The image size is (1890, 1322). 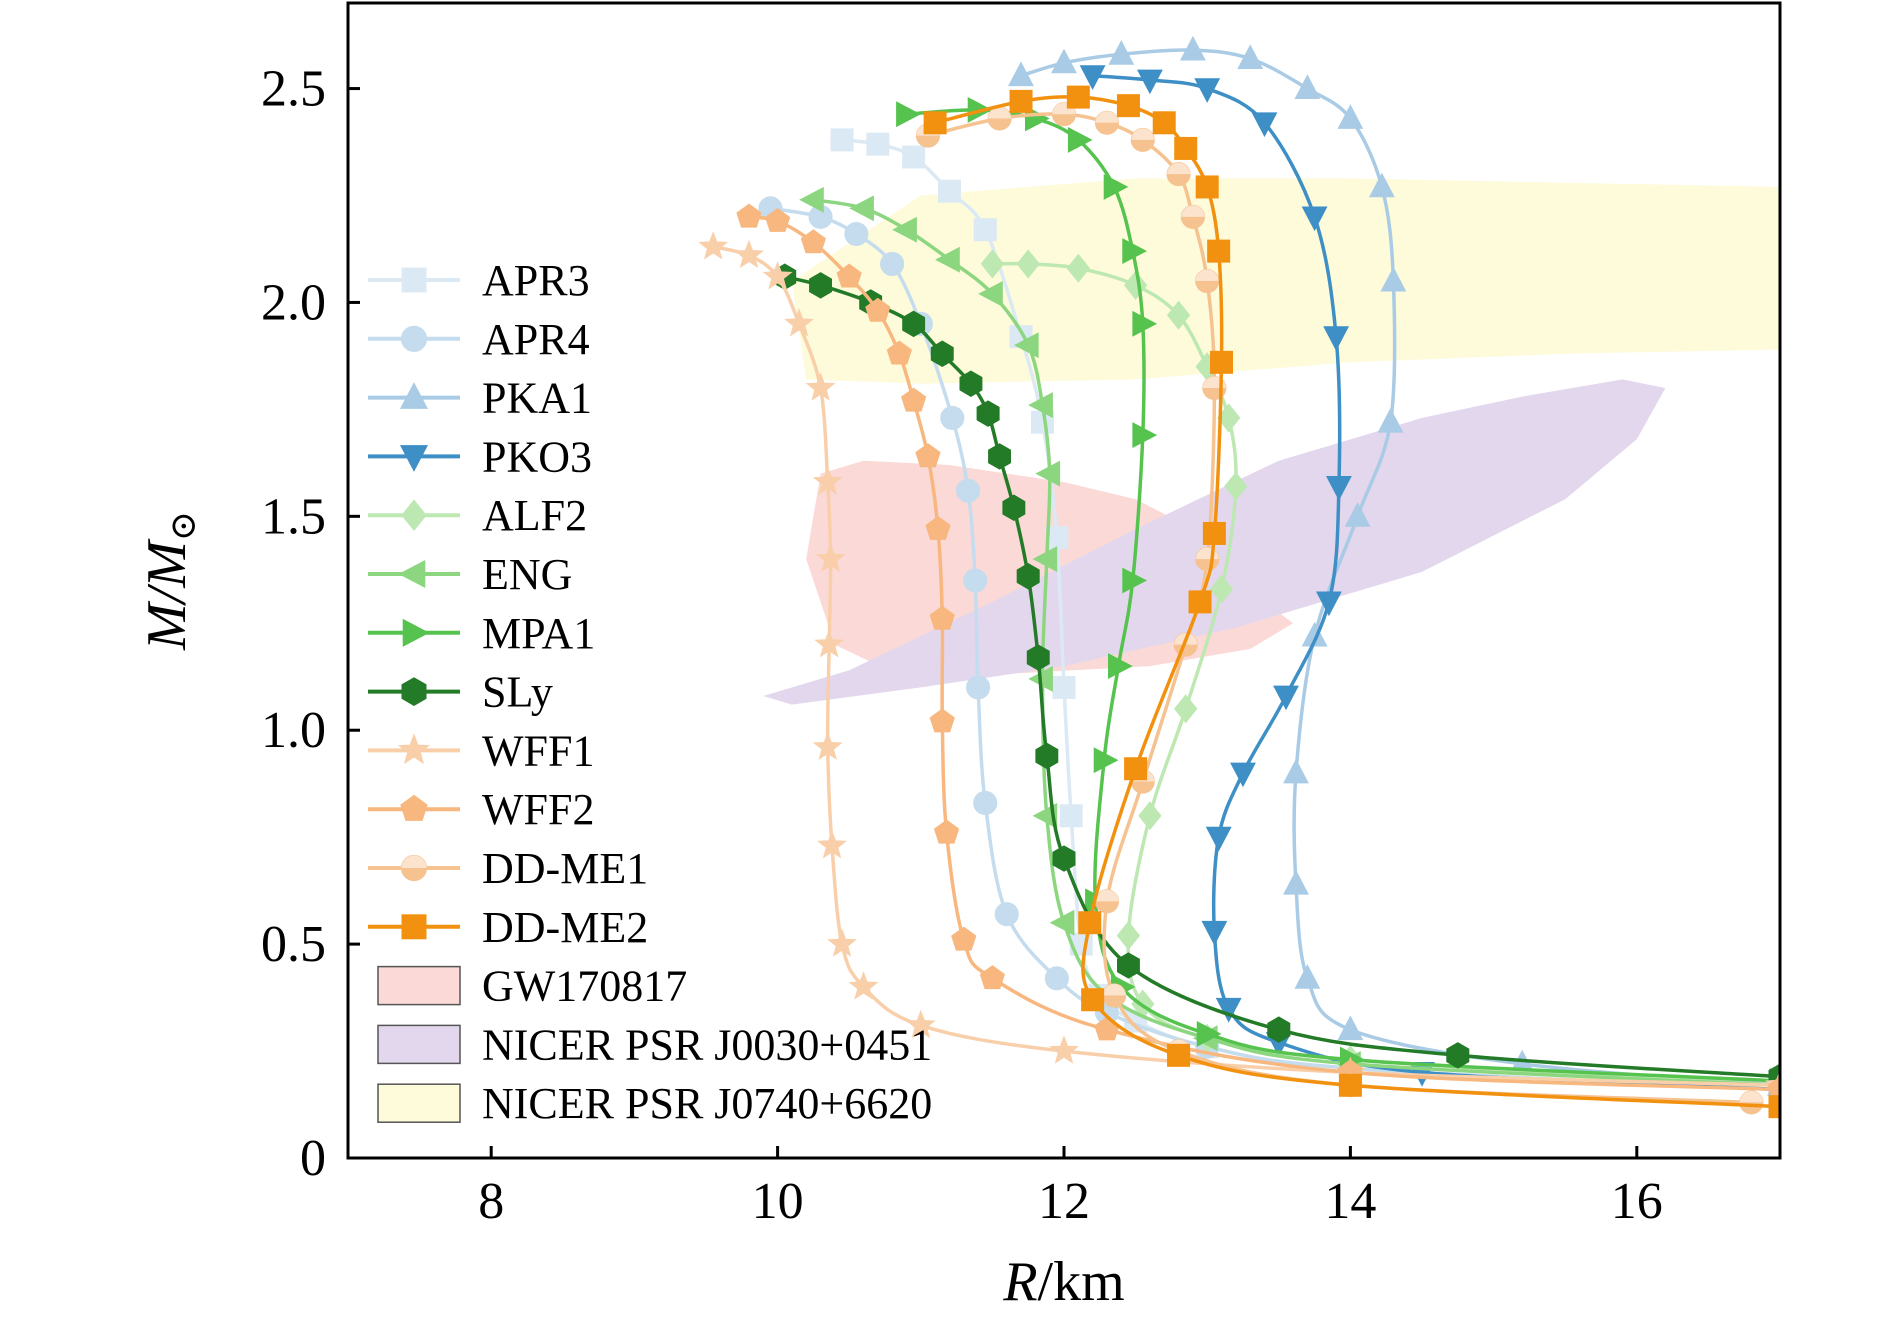 I want to click on x-axis-label-symbol: R, so click(x=1019, y=1282).